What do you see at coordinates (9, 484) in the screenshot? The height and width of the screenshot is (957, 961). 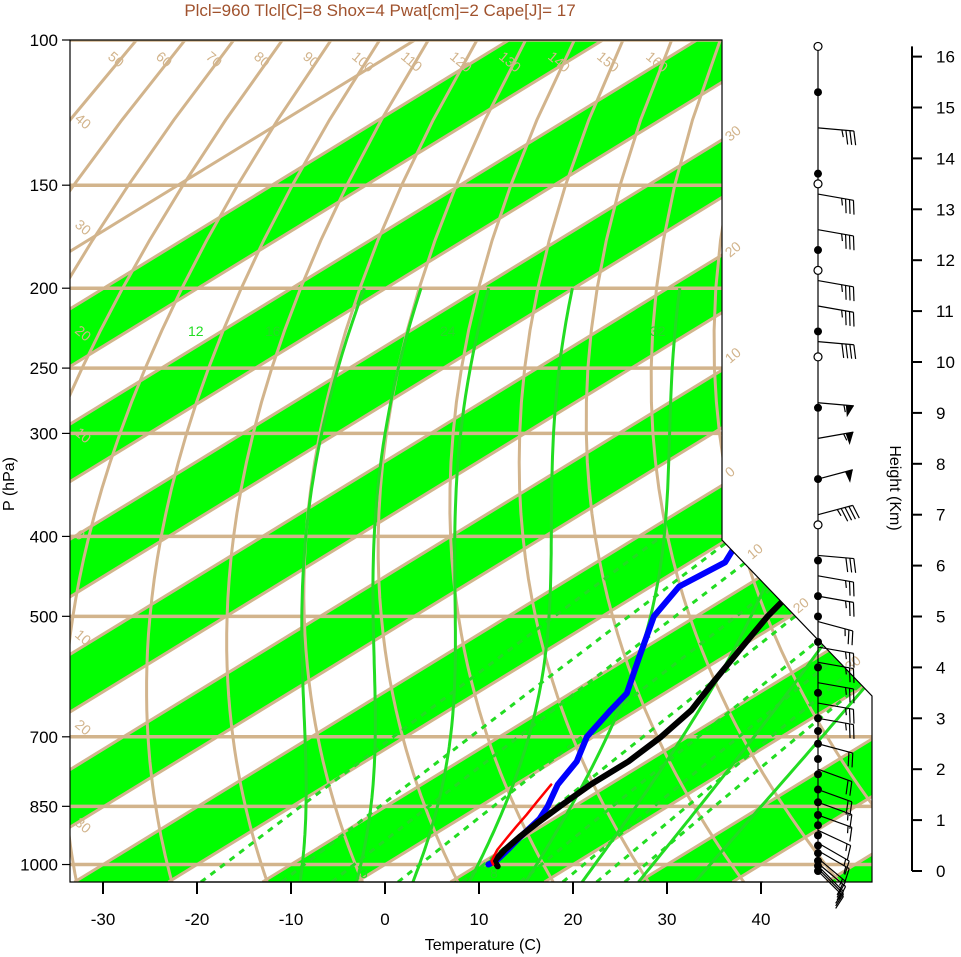 I see `y-axis-label: P (hPa)` at bounding box center [9, 484].